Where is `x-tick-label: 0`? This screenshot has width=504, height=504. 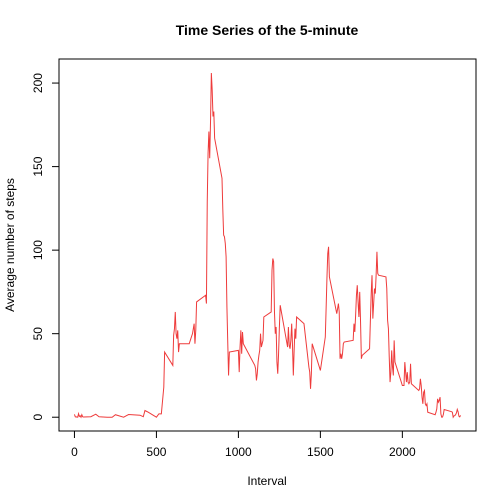 x-tick-label: 0 is located at coordinates (74, 452).